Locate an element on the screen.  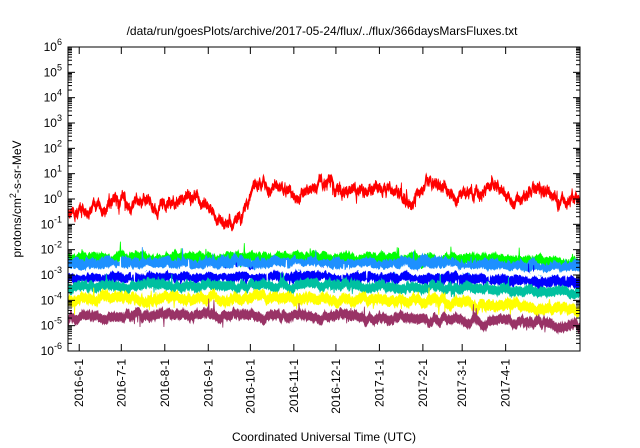
y-axis-label-part1: protons/cm is located at coordinates (17, 227).